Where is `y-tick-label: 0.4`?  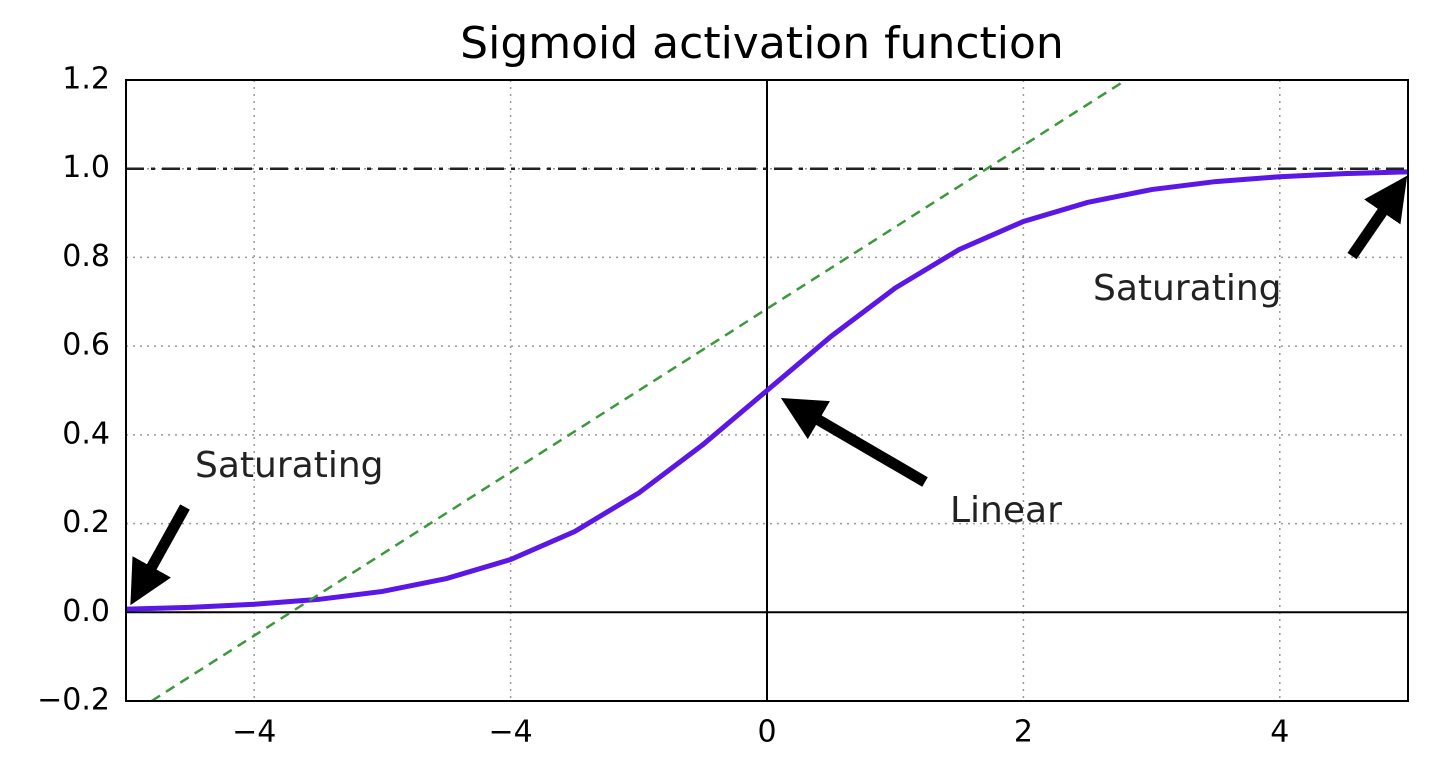 y-tick-label: 0.4 is located at coordinates (86, 433).